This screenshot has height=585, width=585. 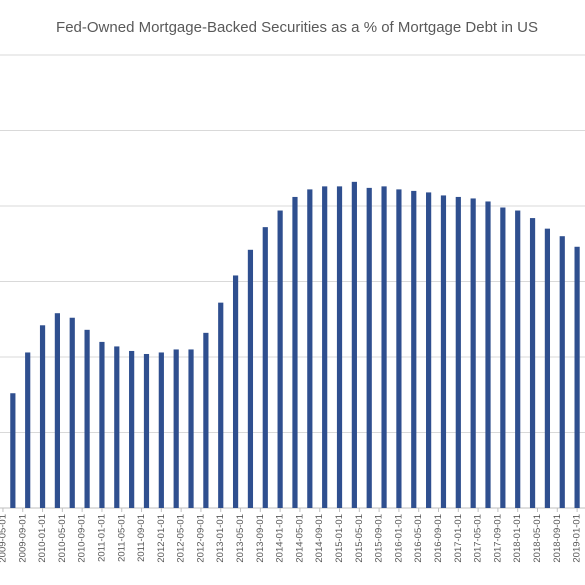 I want to click on x-tick-label: 2013-09-01, so click(x=260, y=538).